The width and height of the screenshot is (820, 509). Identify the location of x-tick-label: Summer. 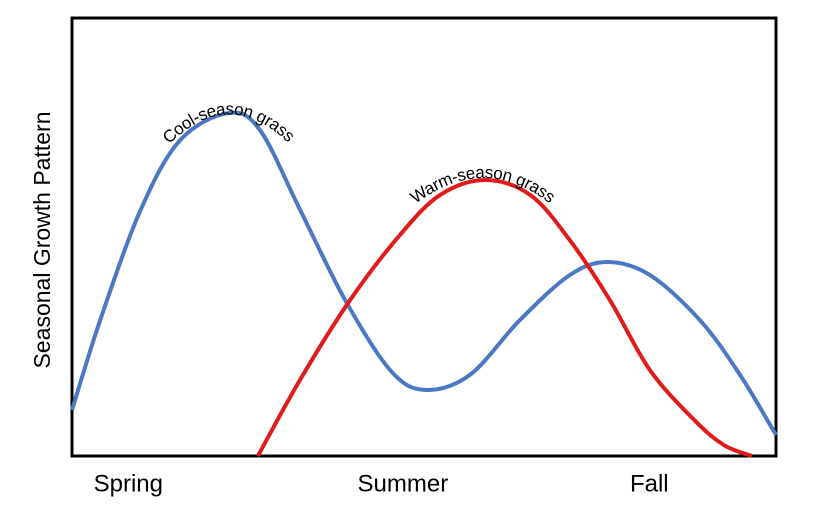
(403, 483).